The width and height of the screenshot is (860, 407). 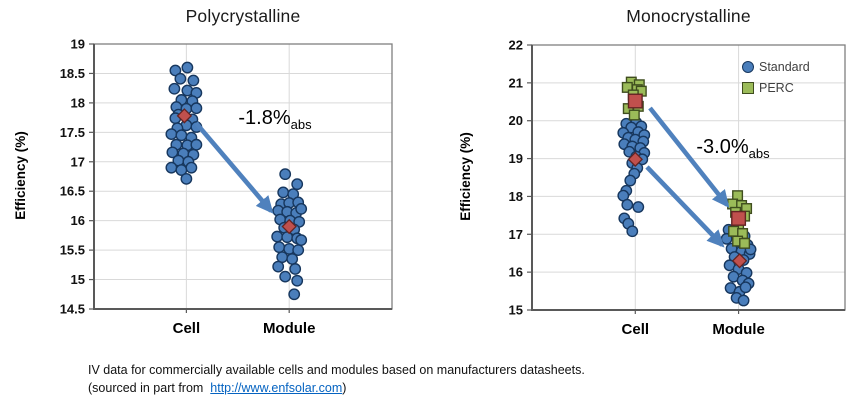 What do you see at coordinates (344, 388) in the screenshot?
I see `caption-line2-suffix: )` at bounding box center [344, 388].